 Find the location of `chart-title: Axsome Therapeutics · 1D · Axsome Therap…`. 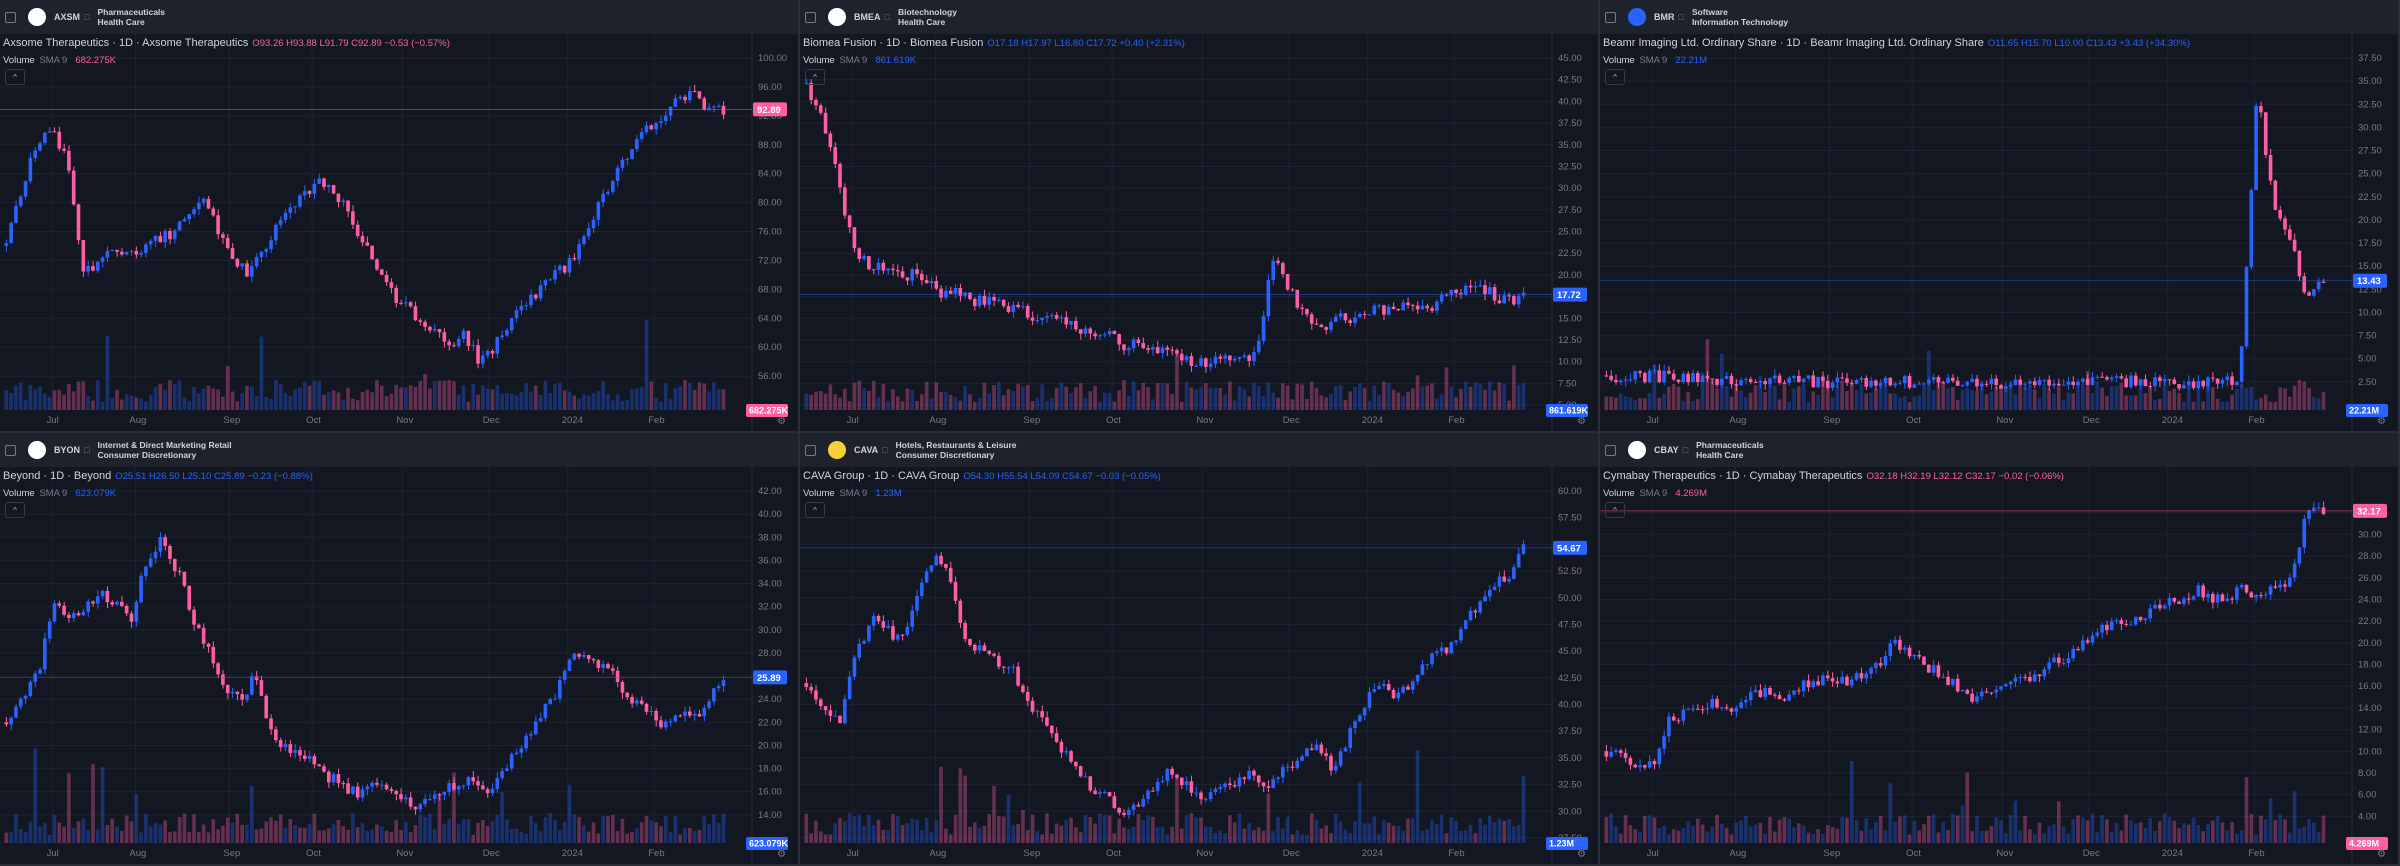

chart-title: Axsome Therapeutics · 1D · Axsome Therap… is located at coordinates (226, 43).